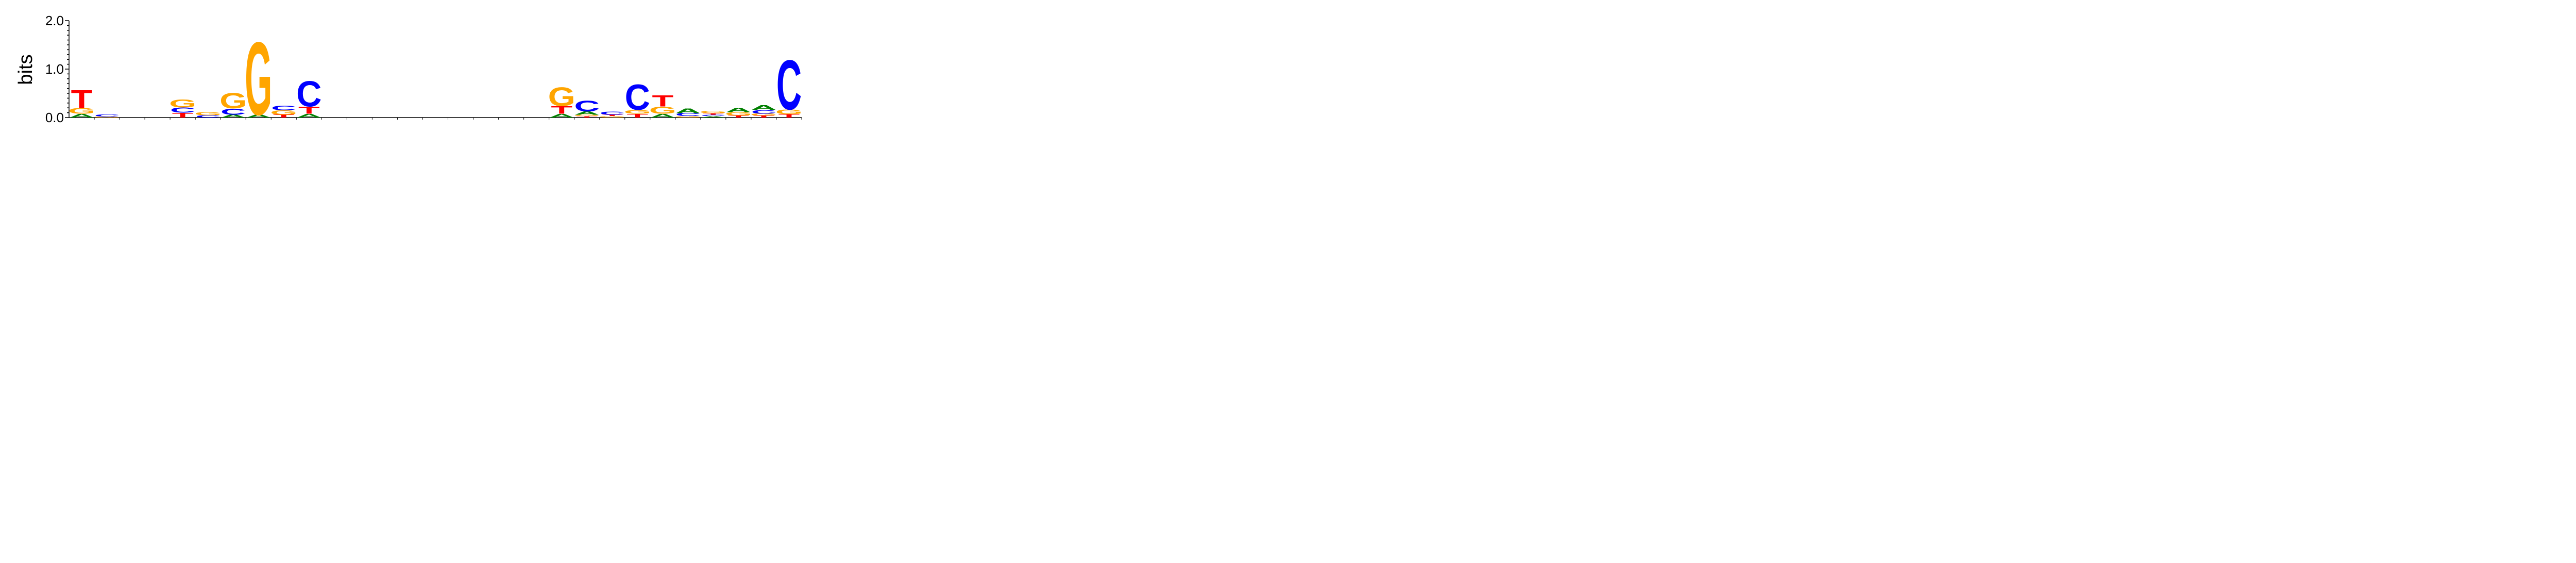  Describe the element at coordinates (423, 69) in the screenshot. I see `chart-axes: 0.0 1.0 2.0` at that location.